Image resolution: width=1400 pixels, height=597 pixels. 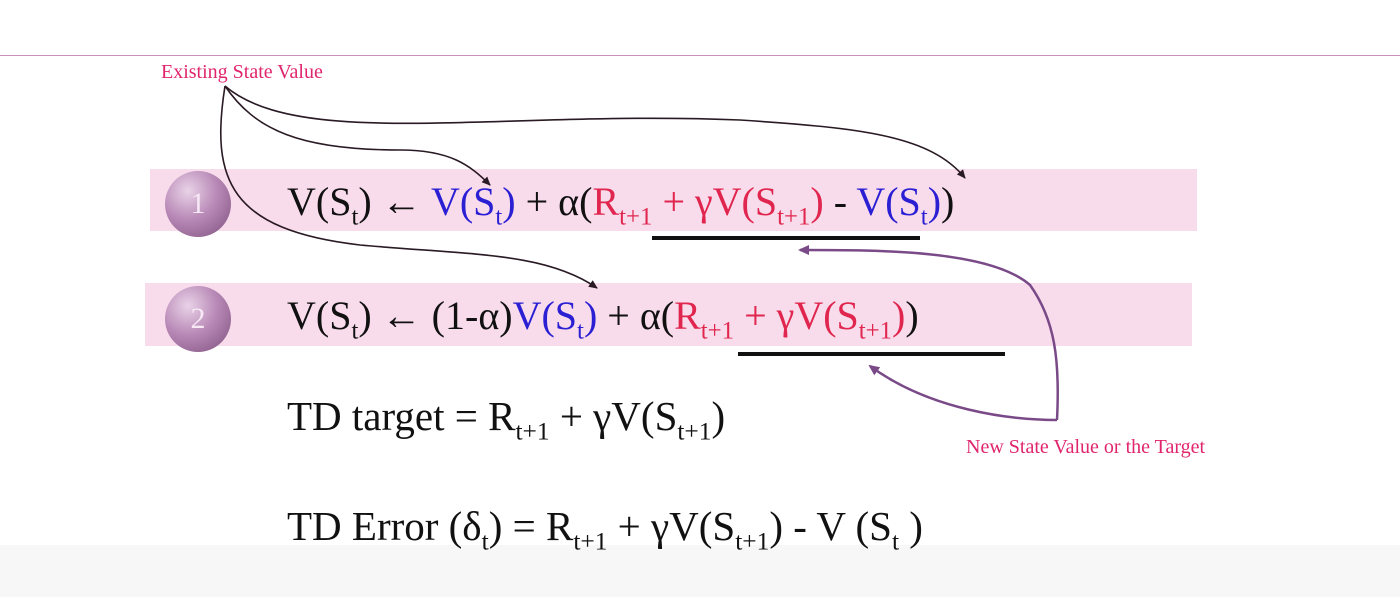 What do you see at coordinates (384, 526) in the screenshot?
I see `td-error-label: TD Error (δ` at bounding box center [384, 526].